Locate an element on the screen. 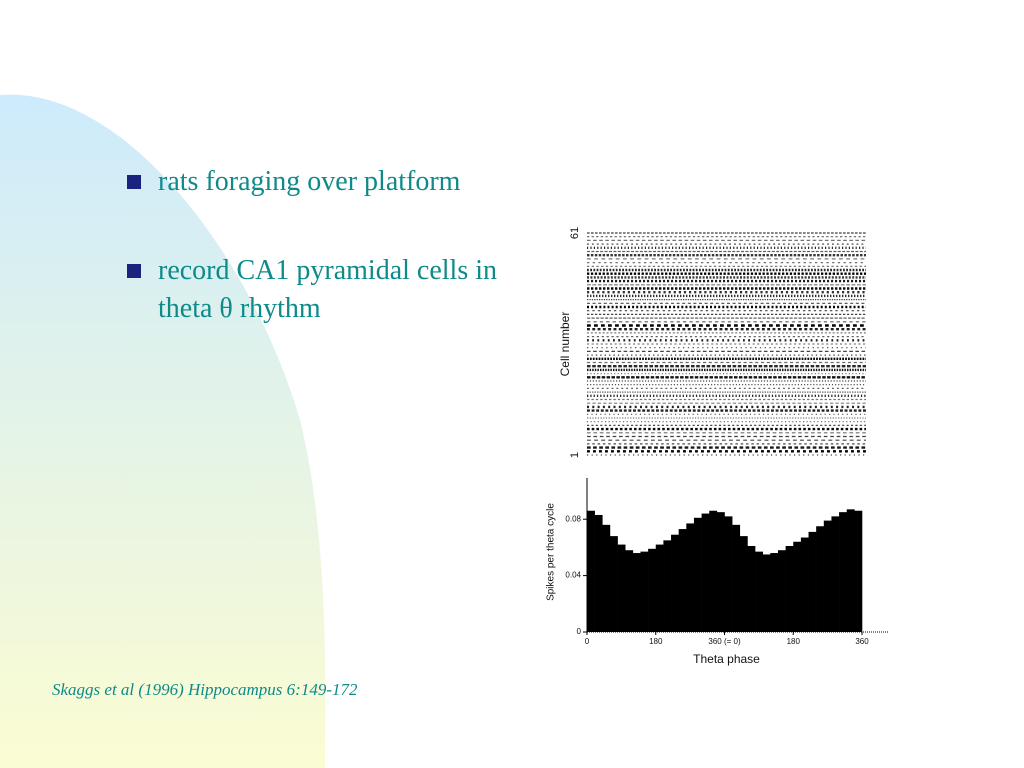  y-tick-label: 0.04 is located at coordinates (573, 575).